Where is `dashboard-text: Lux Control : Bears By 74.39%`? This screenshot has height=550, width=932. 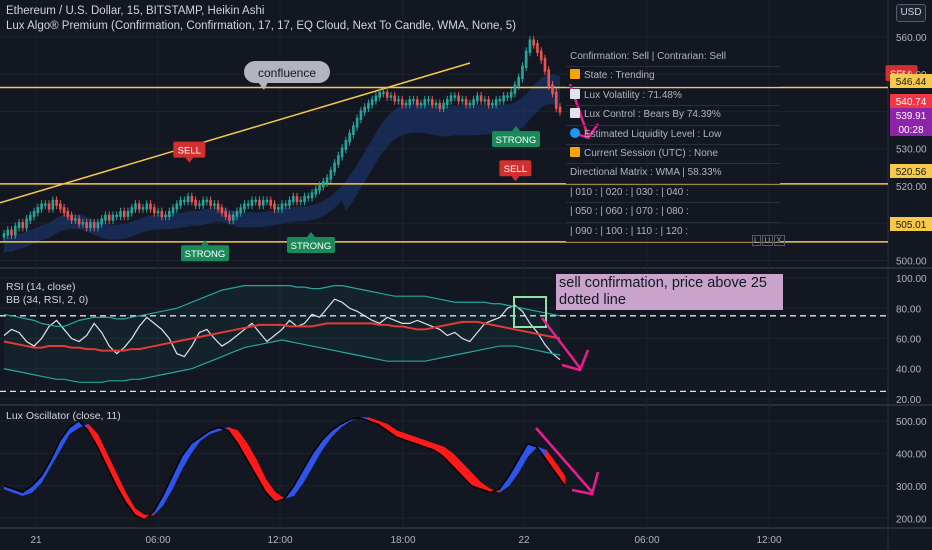
dashboard-text: Lux Control : Bears By 74.39% is located at coordinates (652, 115).